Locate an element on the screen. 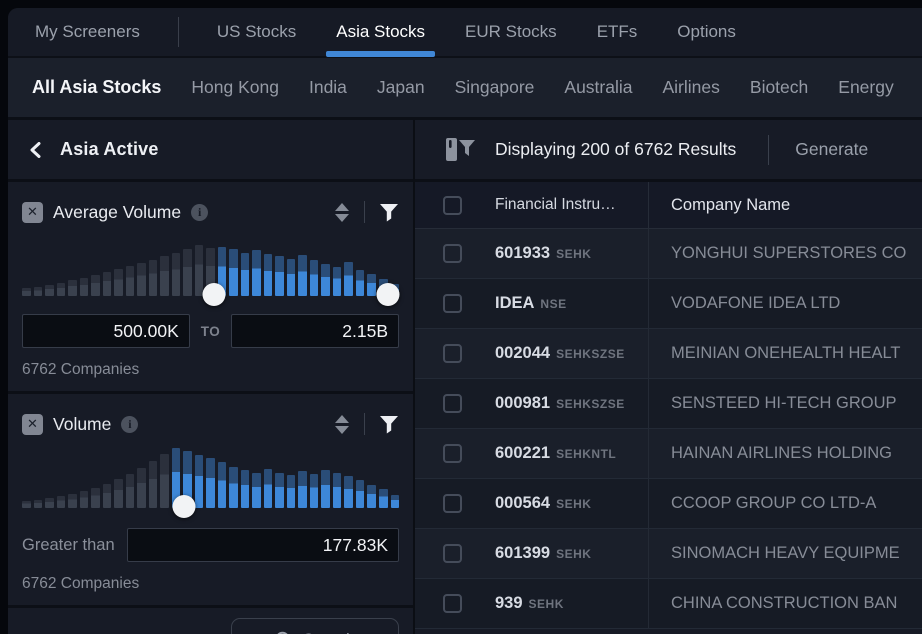 The image size is (922, 634). to-label: TO is located at coordinates (210, 331).